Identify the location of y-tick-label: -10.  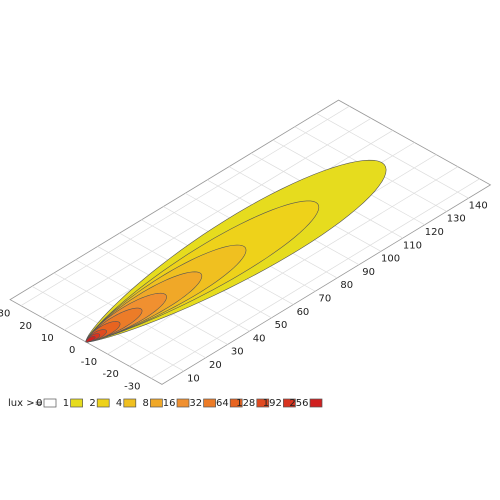
(89, 362).